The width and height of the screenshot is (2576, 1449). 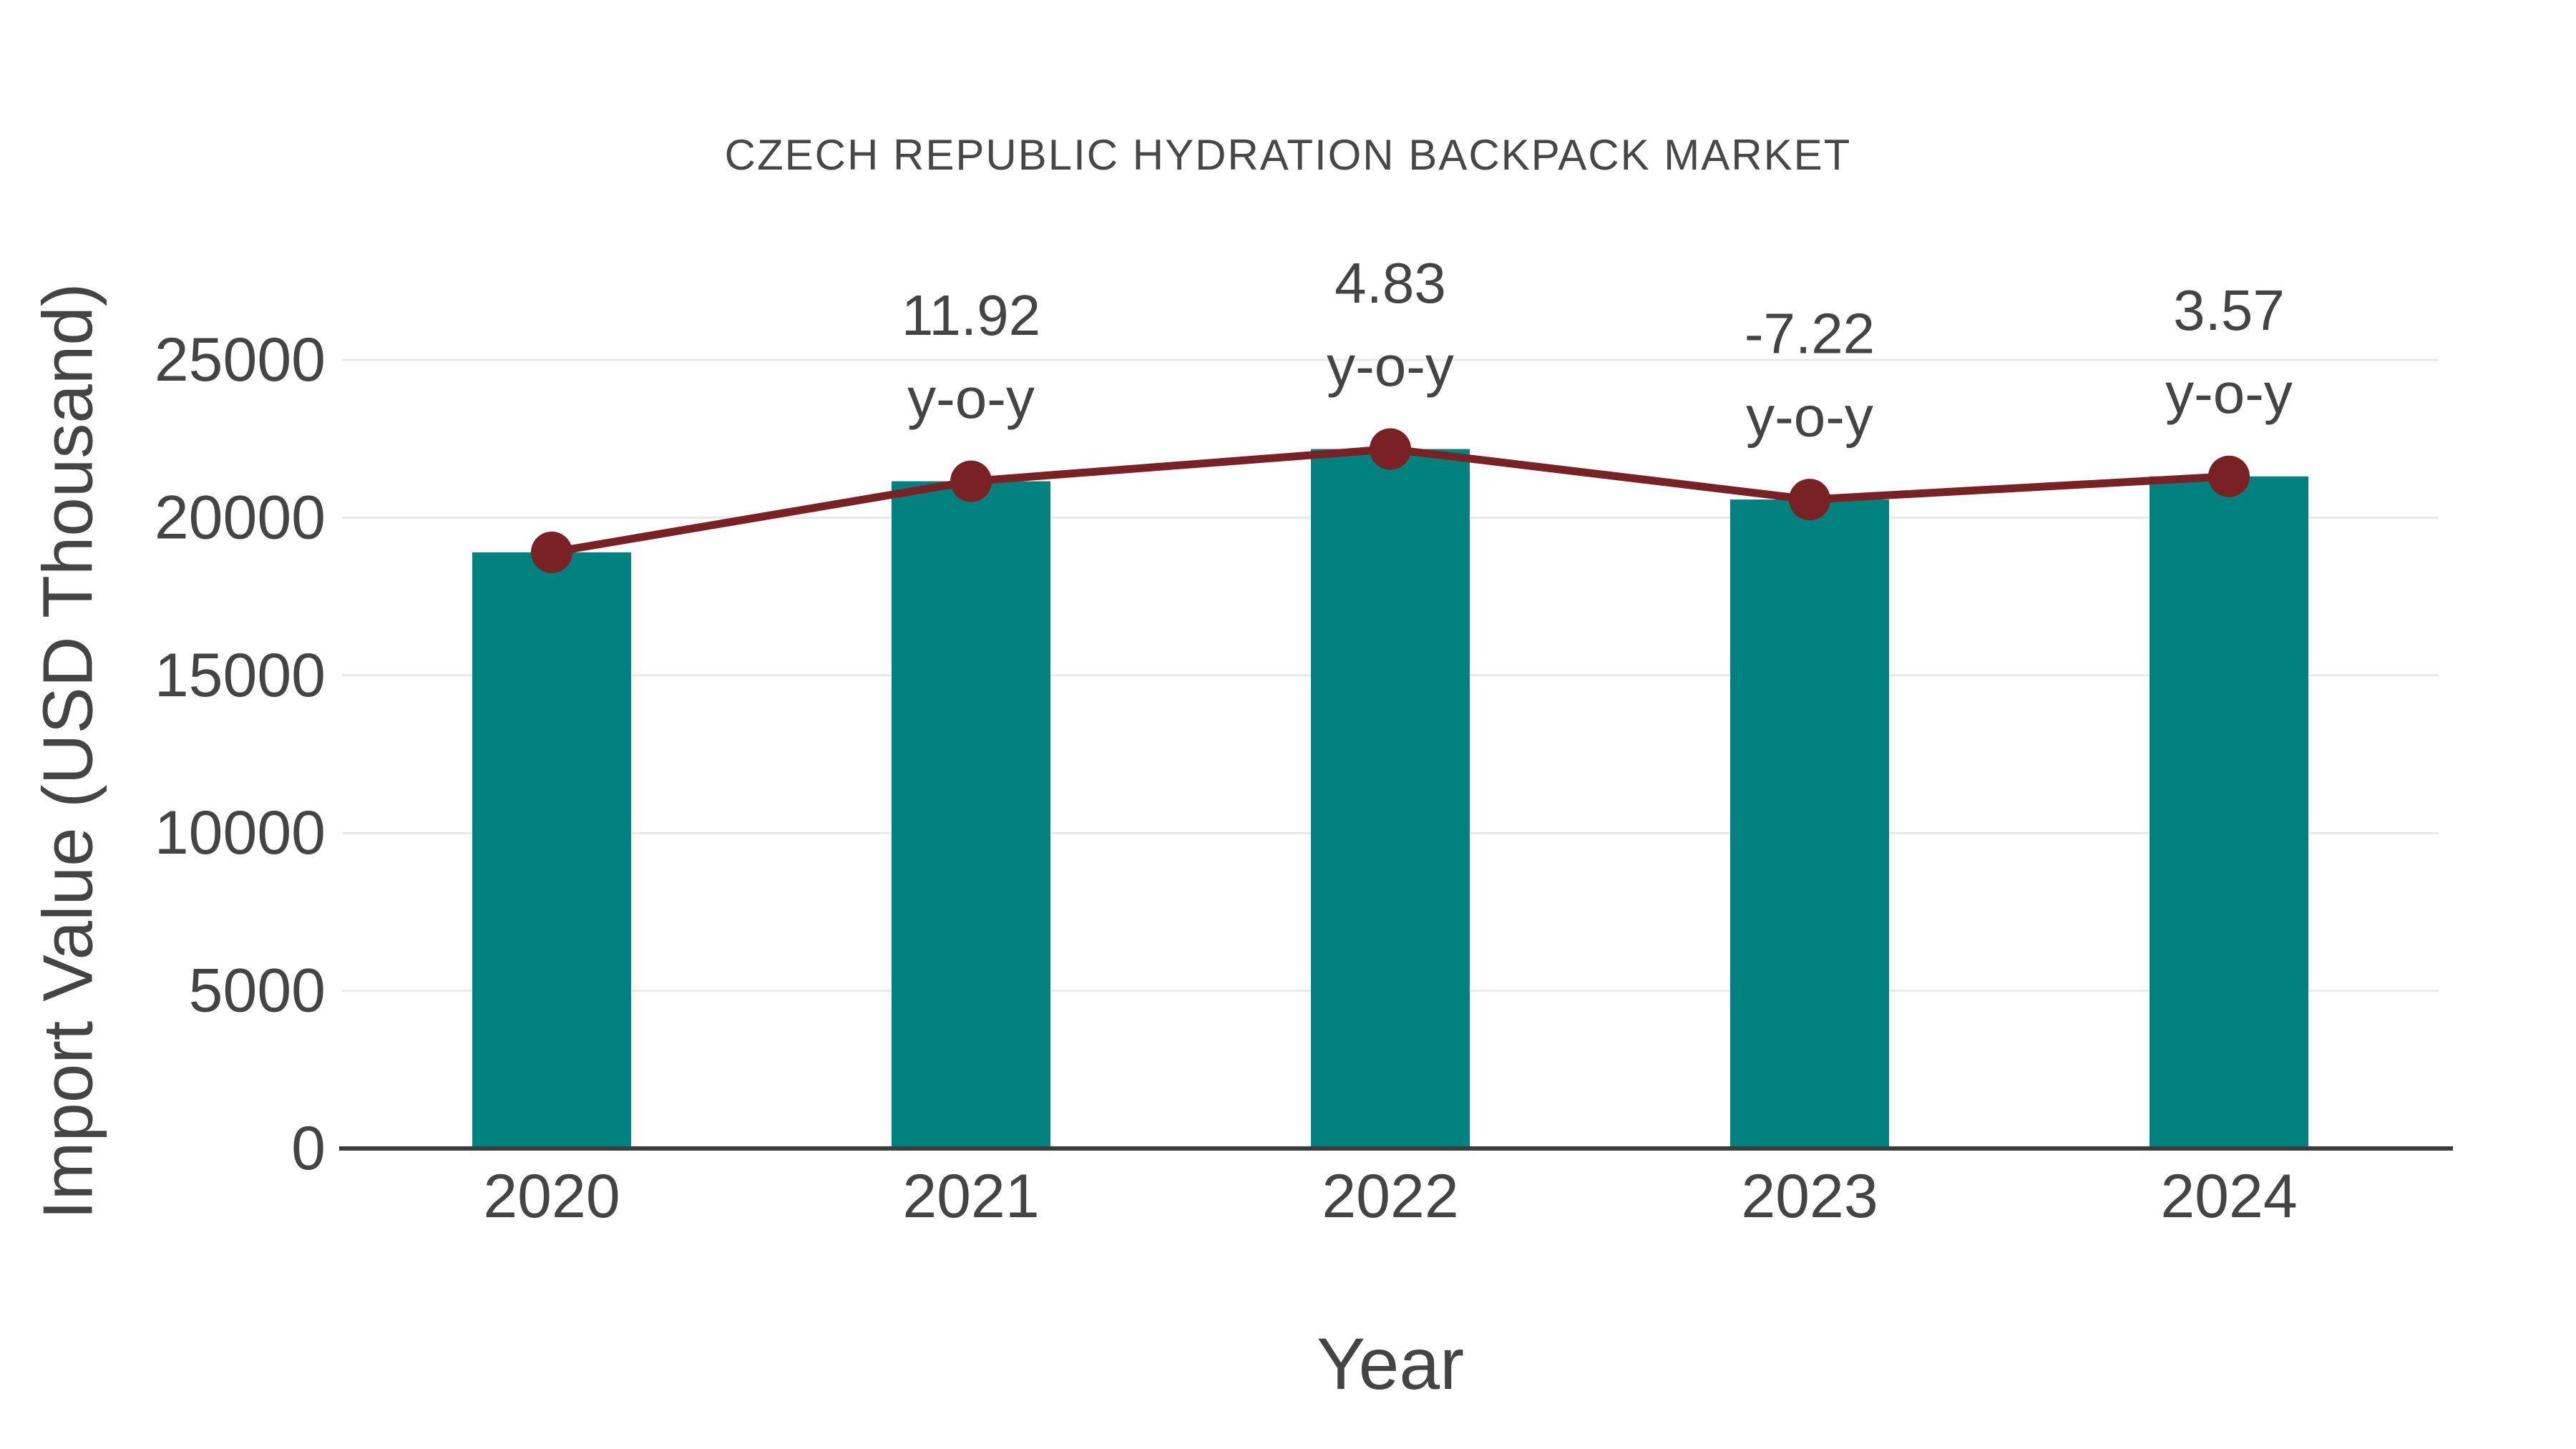 I want to click on line-marker-2024, so click(x=2229, y=476).